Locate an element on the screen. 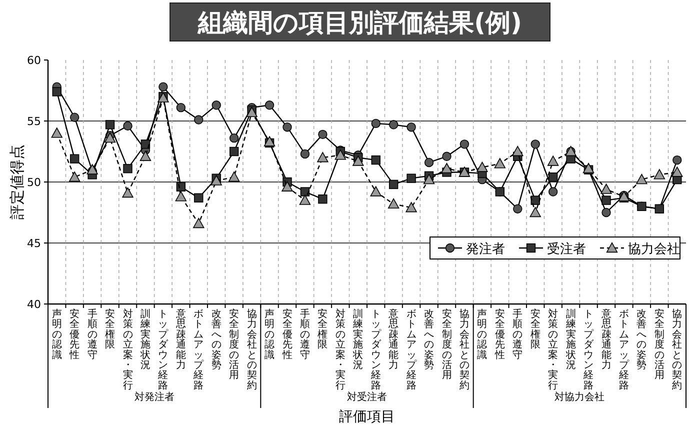  y-tick-label: 50 is located at coordinates (34, 182).